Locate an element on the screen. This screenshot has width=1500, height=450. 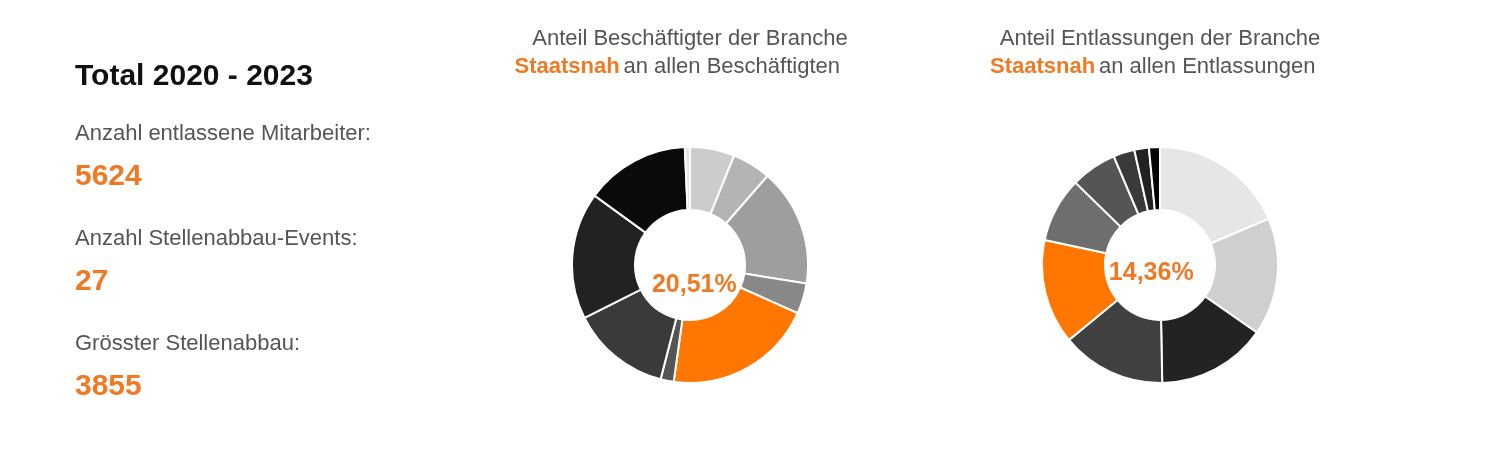
text: Anzahl entlassene Mitarbeiter: is located at coordinates (223, 132).